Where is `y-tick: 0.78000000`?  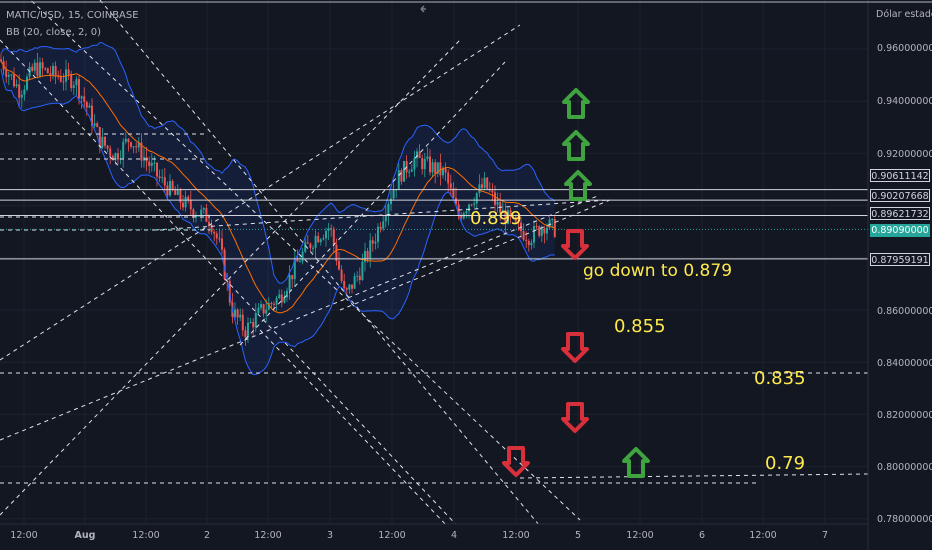 y-tick: 0.78000000 is located at coordinates (904, 519).